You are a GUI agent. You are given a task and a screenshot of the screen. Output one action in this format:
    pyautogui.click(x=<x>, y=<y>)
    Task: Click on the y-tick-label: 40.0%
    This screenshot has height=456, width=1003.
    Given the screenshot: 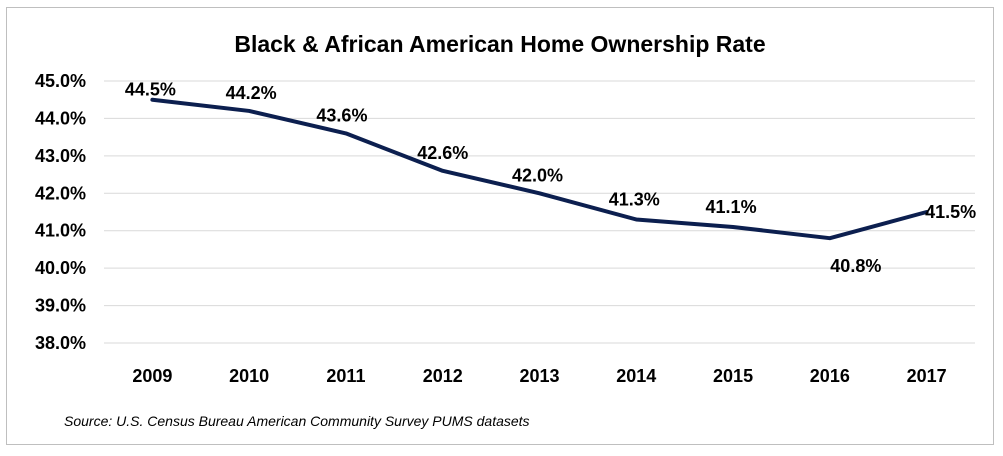 What is the action you would take?
    pyautogui.click(x=60, y=268)
    